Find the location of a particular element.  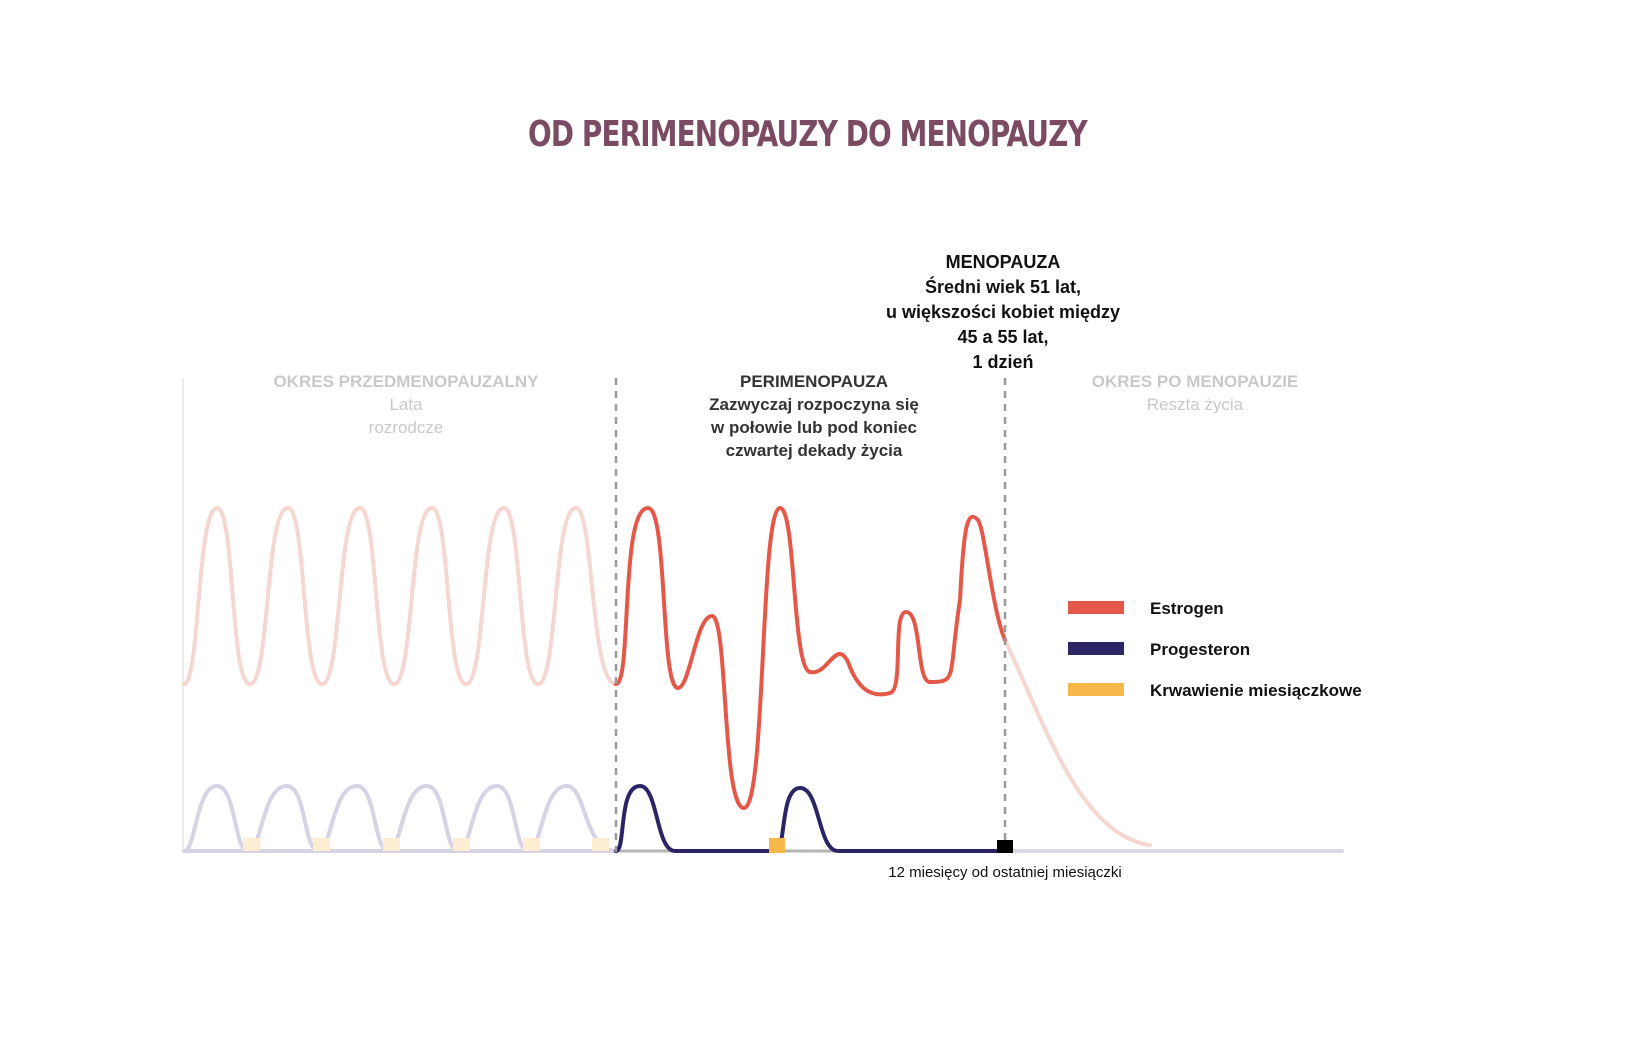

phase-meno-title: MENOPAUZA is located at coordinates (1003, 262).